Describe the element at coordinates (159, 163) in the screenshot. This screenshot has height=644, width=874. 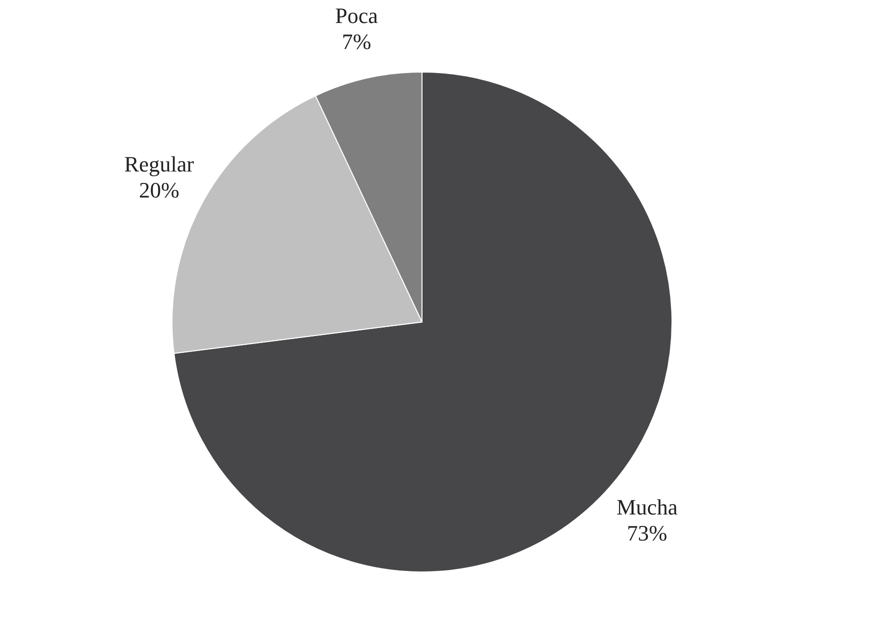
I see `slice-label: Regular` at that location.